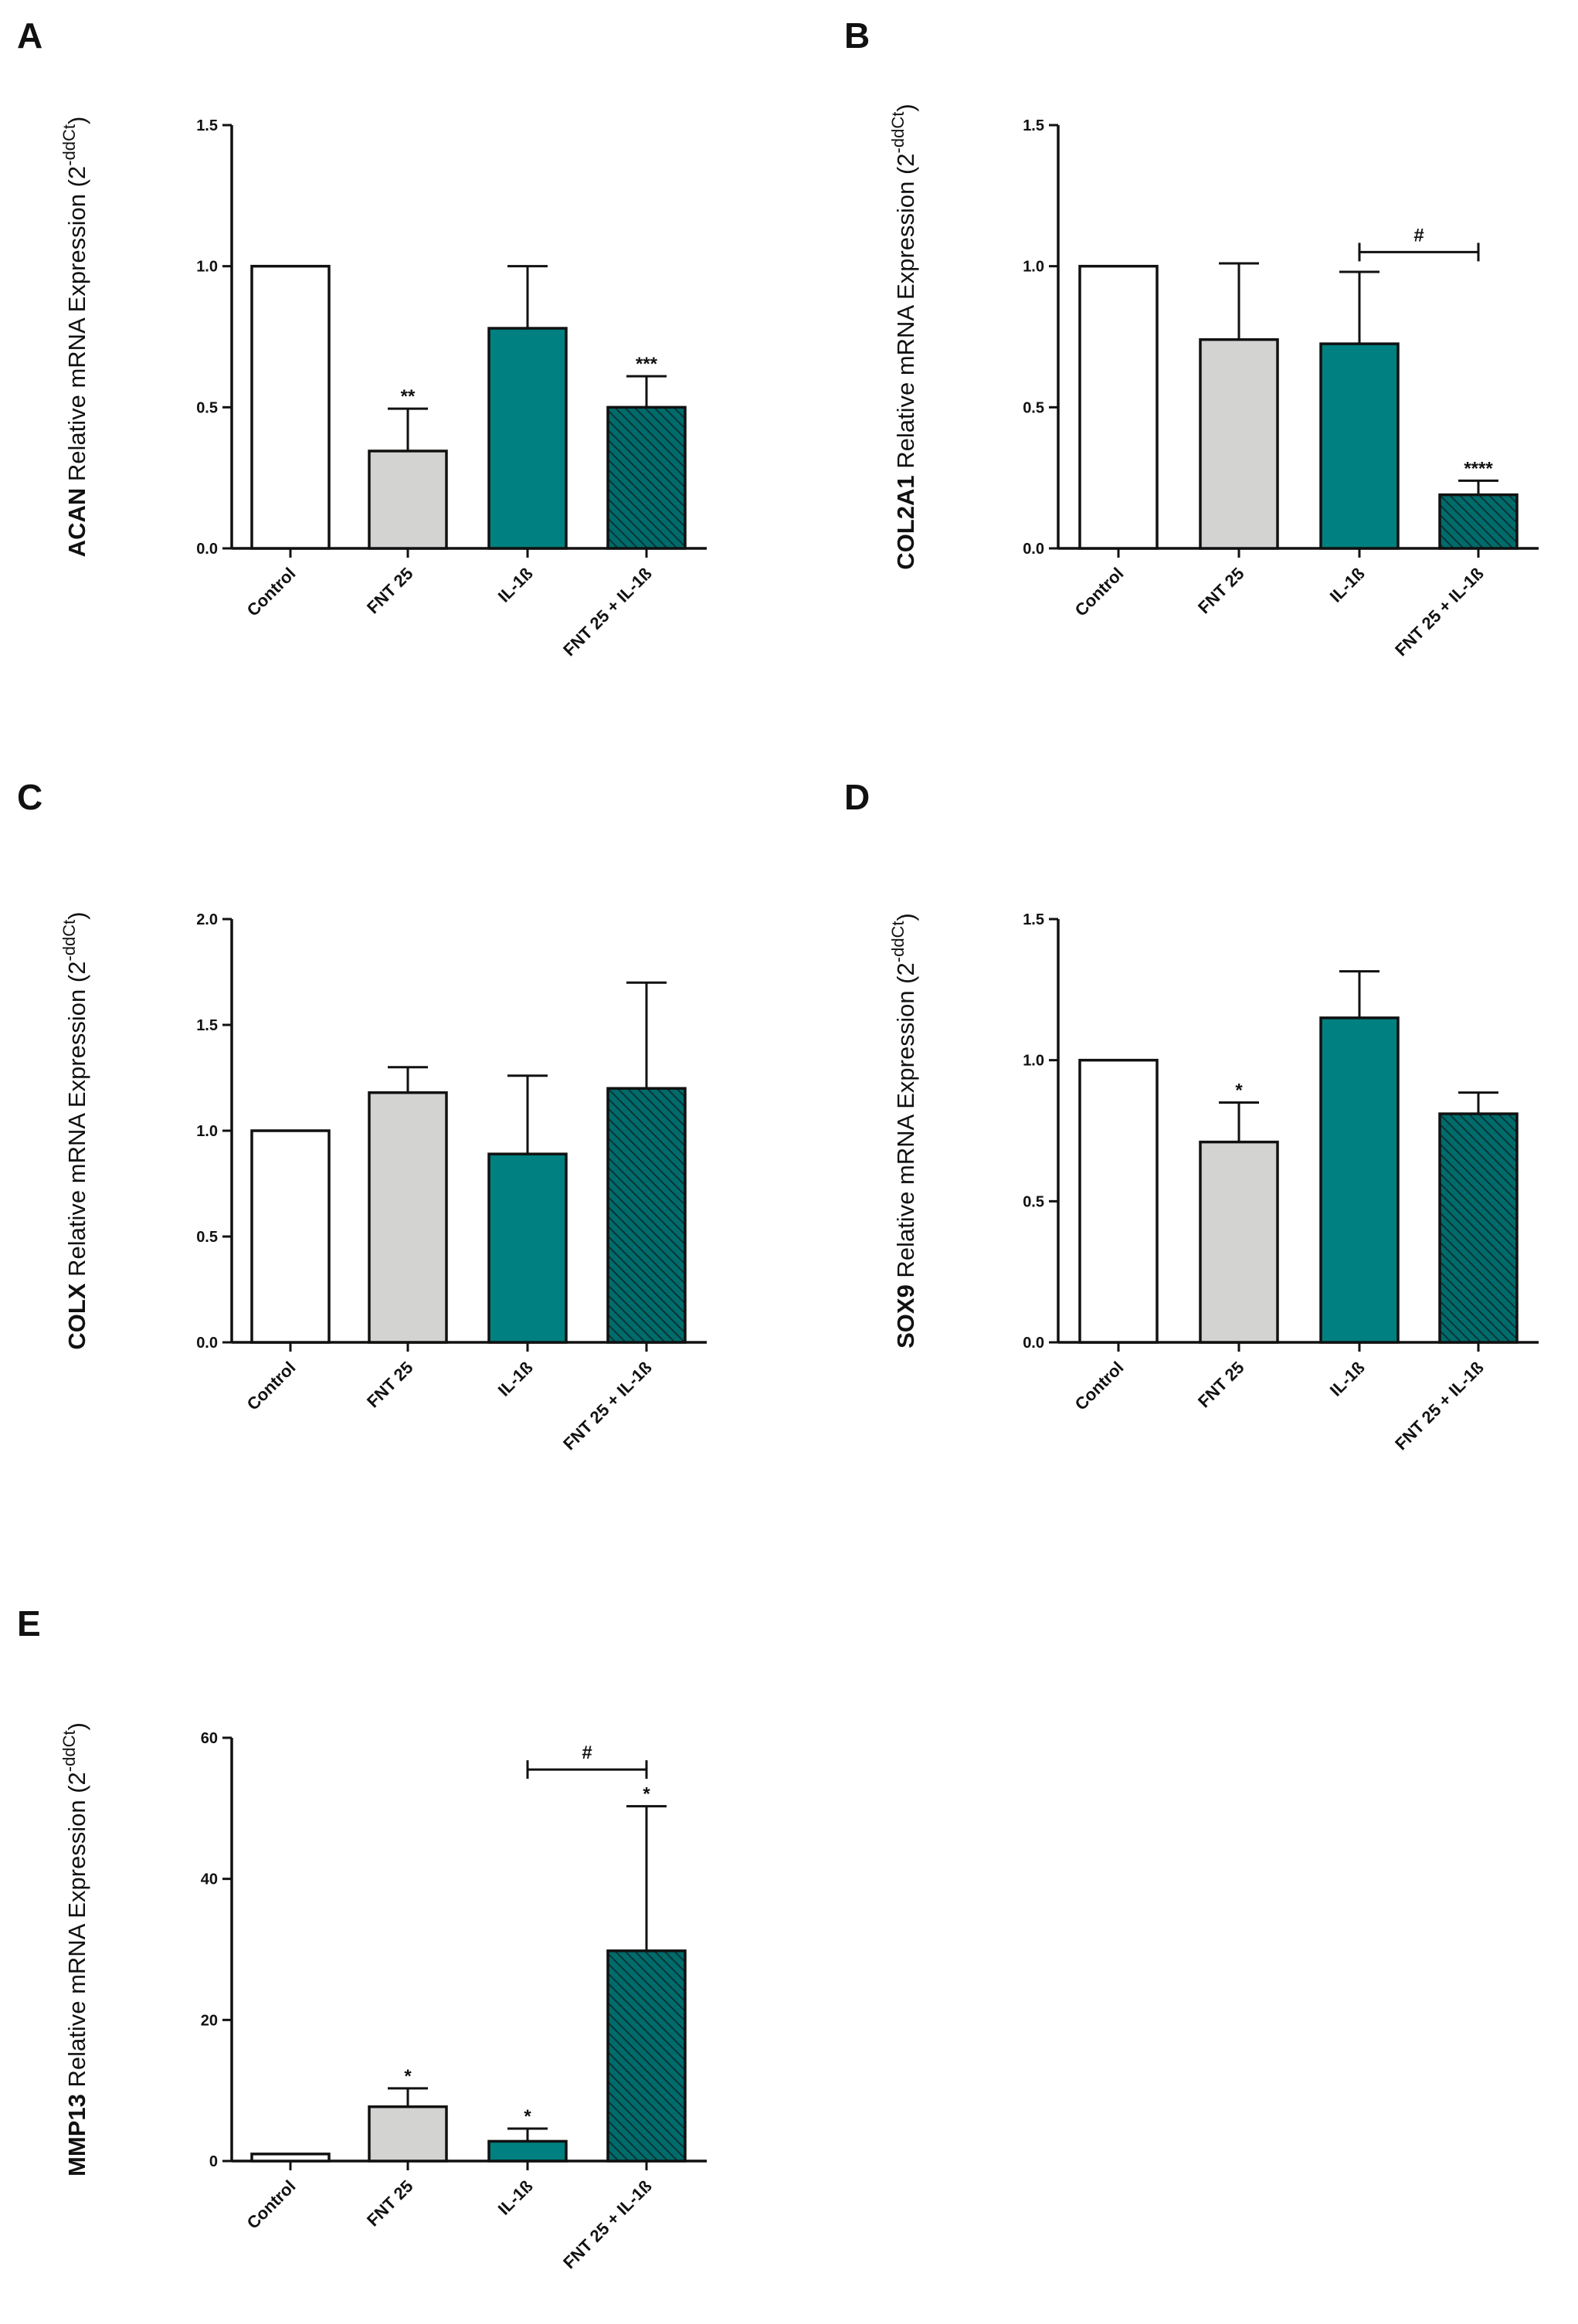  Describe the element at coordinates (290, 1236) in the screenshot. I see `panel-c-bar-control` at that location.